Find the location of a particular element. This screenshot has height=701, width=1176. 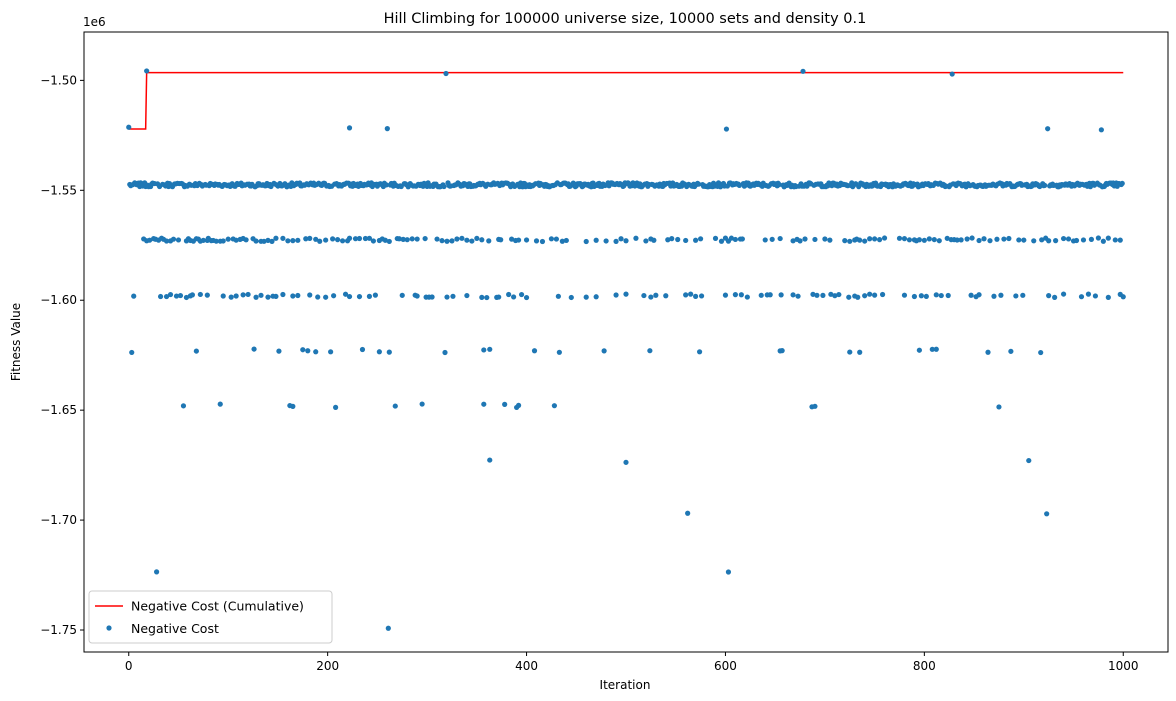

legend-marker-swatch is located at coordinates (109, 628).